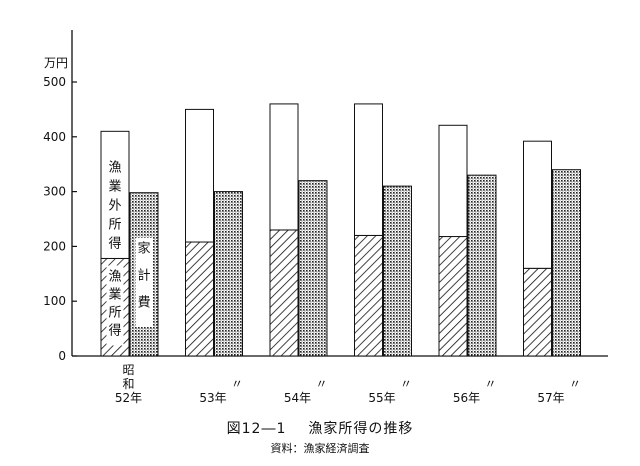 The height and width of the screenshot is (466, 640). I want to click on label-non-fishery-income-char: 漁, so click(114, 167).